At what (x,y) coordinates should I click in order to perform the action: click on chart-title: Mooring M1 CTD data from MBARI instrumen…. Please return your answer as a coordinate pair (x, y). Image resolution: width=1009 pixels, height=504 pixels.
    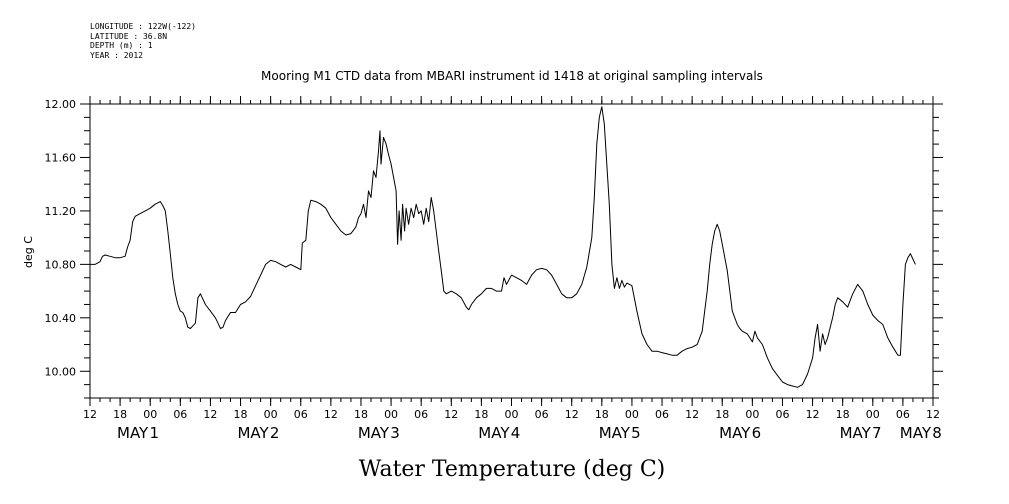
    Looking at the image, I should click on (512, 76).